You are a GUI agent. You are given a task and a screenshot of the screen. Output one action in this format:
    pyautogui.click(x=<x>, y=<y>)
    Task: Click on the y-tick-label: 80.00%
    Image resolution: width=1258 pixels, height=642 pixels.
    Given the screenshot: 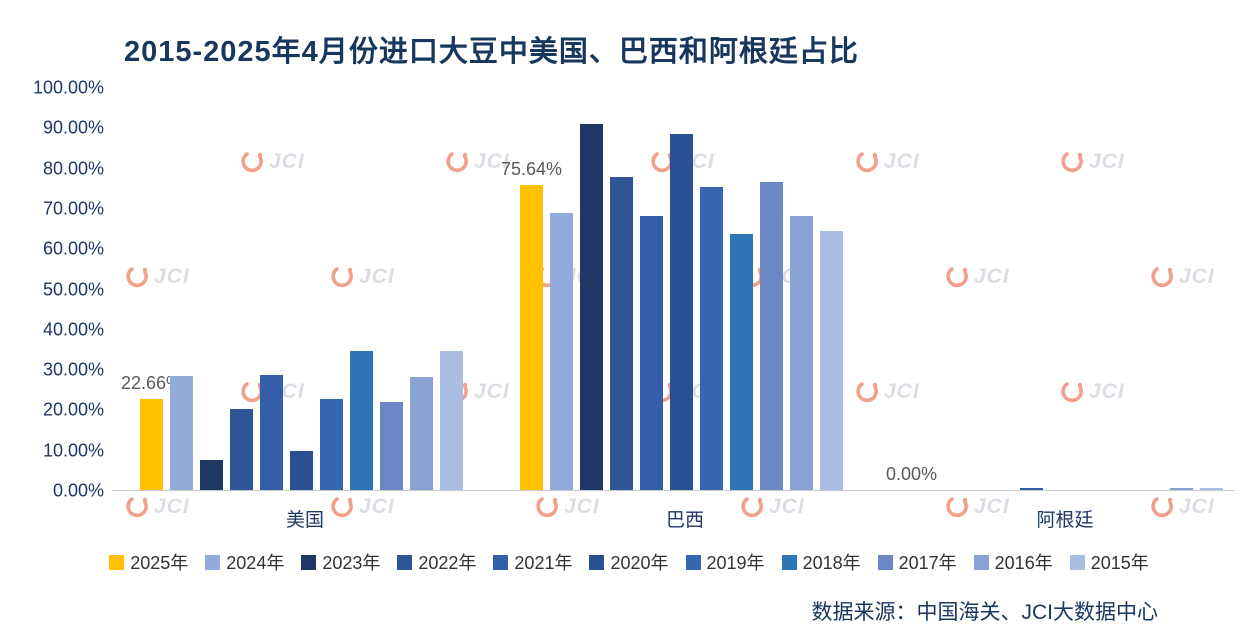 What is the action you would take?
    pyautogui.click(x=73, y=168)
    